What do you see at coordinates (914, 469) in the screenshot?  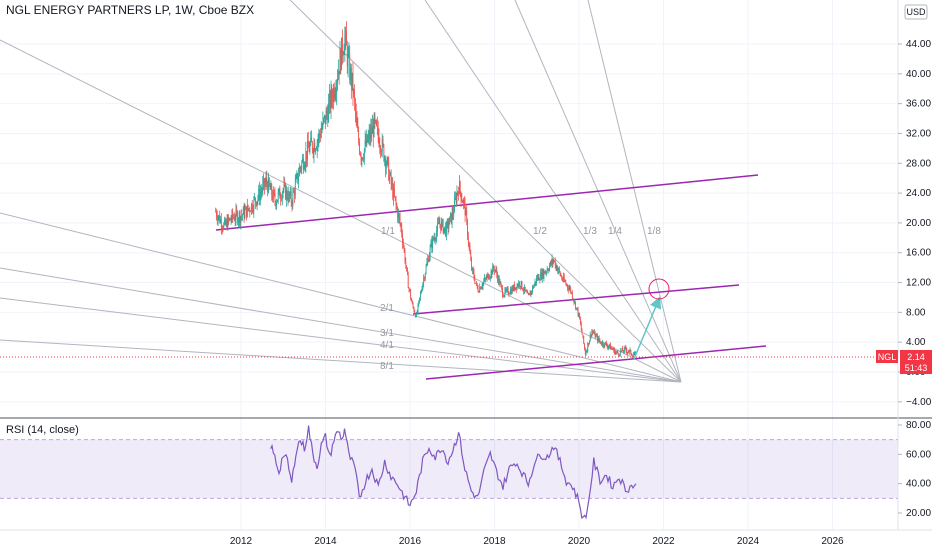 I see `rsi-scale: 80.00 60.00 40.00 20.00` at bounding box center [914, 469].